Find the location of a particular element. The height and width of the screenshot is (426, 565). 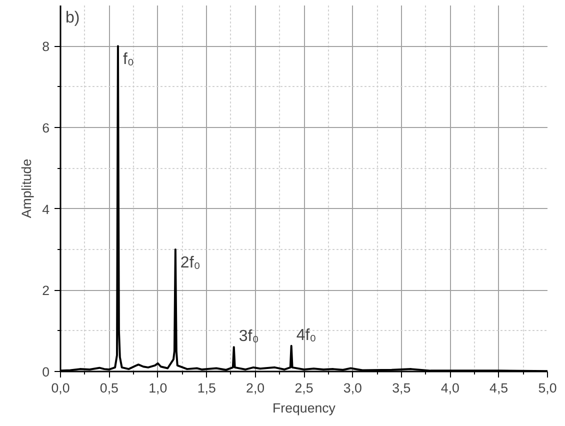

x-tick-label: 0,5 is located at coordinates (109, 388).